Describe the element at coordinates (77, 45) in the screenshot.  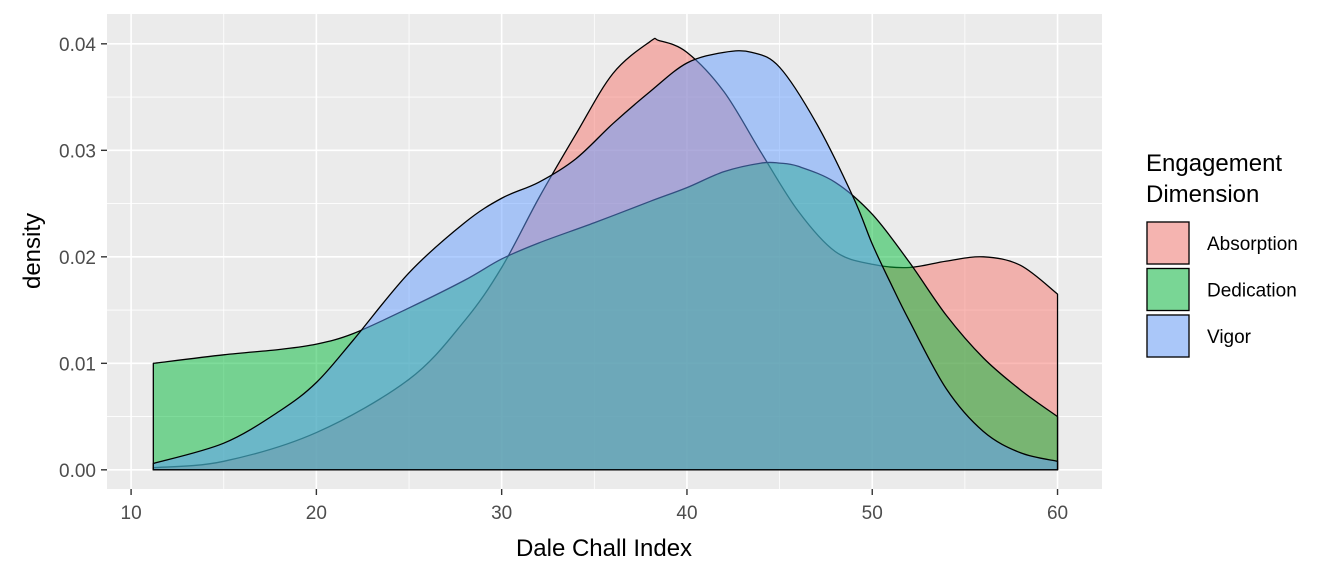
I see `y-tick-label: 0.04` at that location.